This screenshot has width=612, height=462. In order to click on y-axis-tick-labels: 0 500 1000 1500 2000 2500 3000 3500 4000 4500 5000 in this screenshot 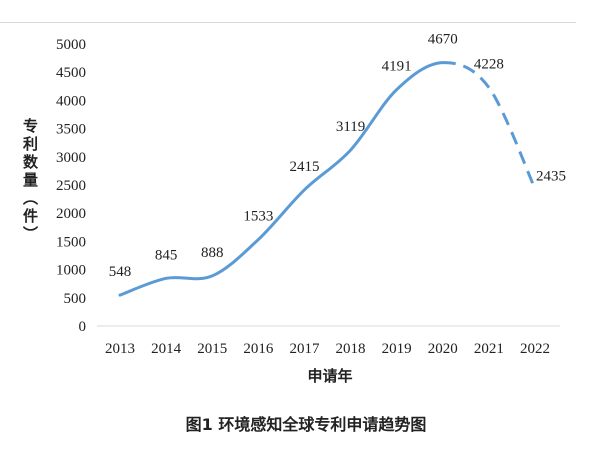, I will do `click(71, 186)`.